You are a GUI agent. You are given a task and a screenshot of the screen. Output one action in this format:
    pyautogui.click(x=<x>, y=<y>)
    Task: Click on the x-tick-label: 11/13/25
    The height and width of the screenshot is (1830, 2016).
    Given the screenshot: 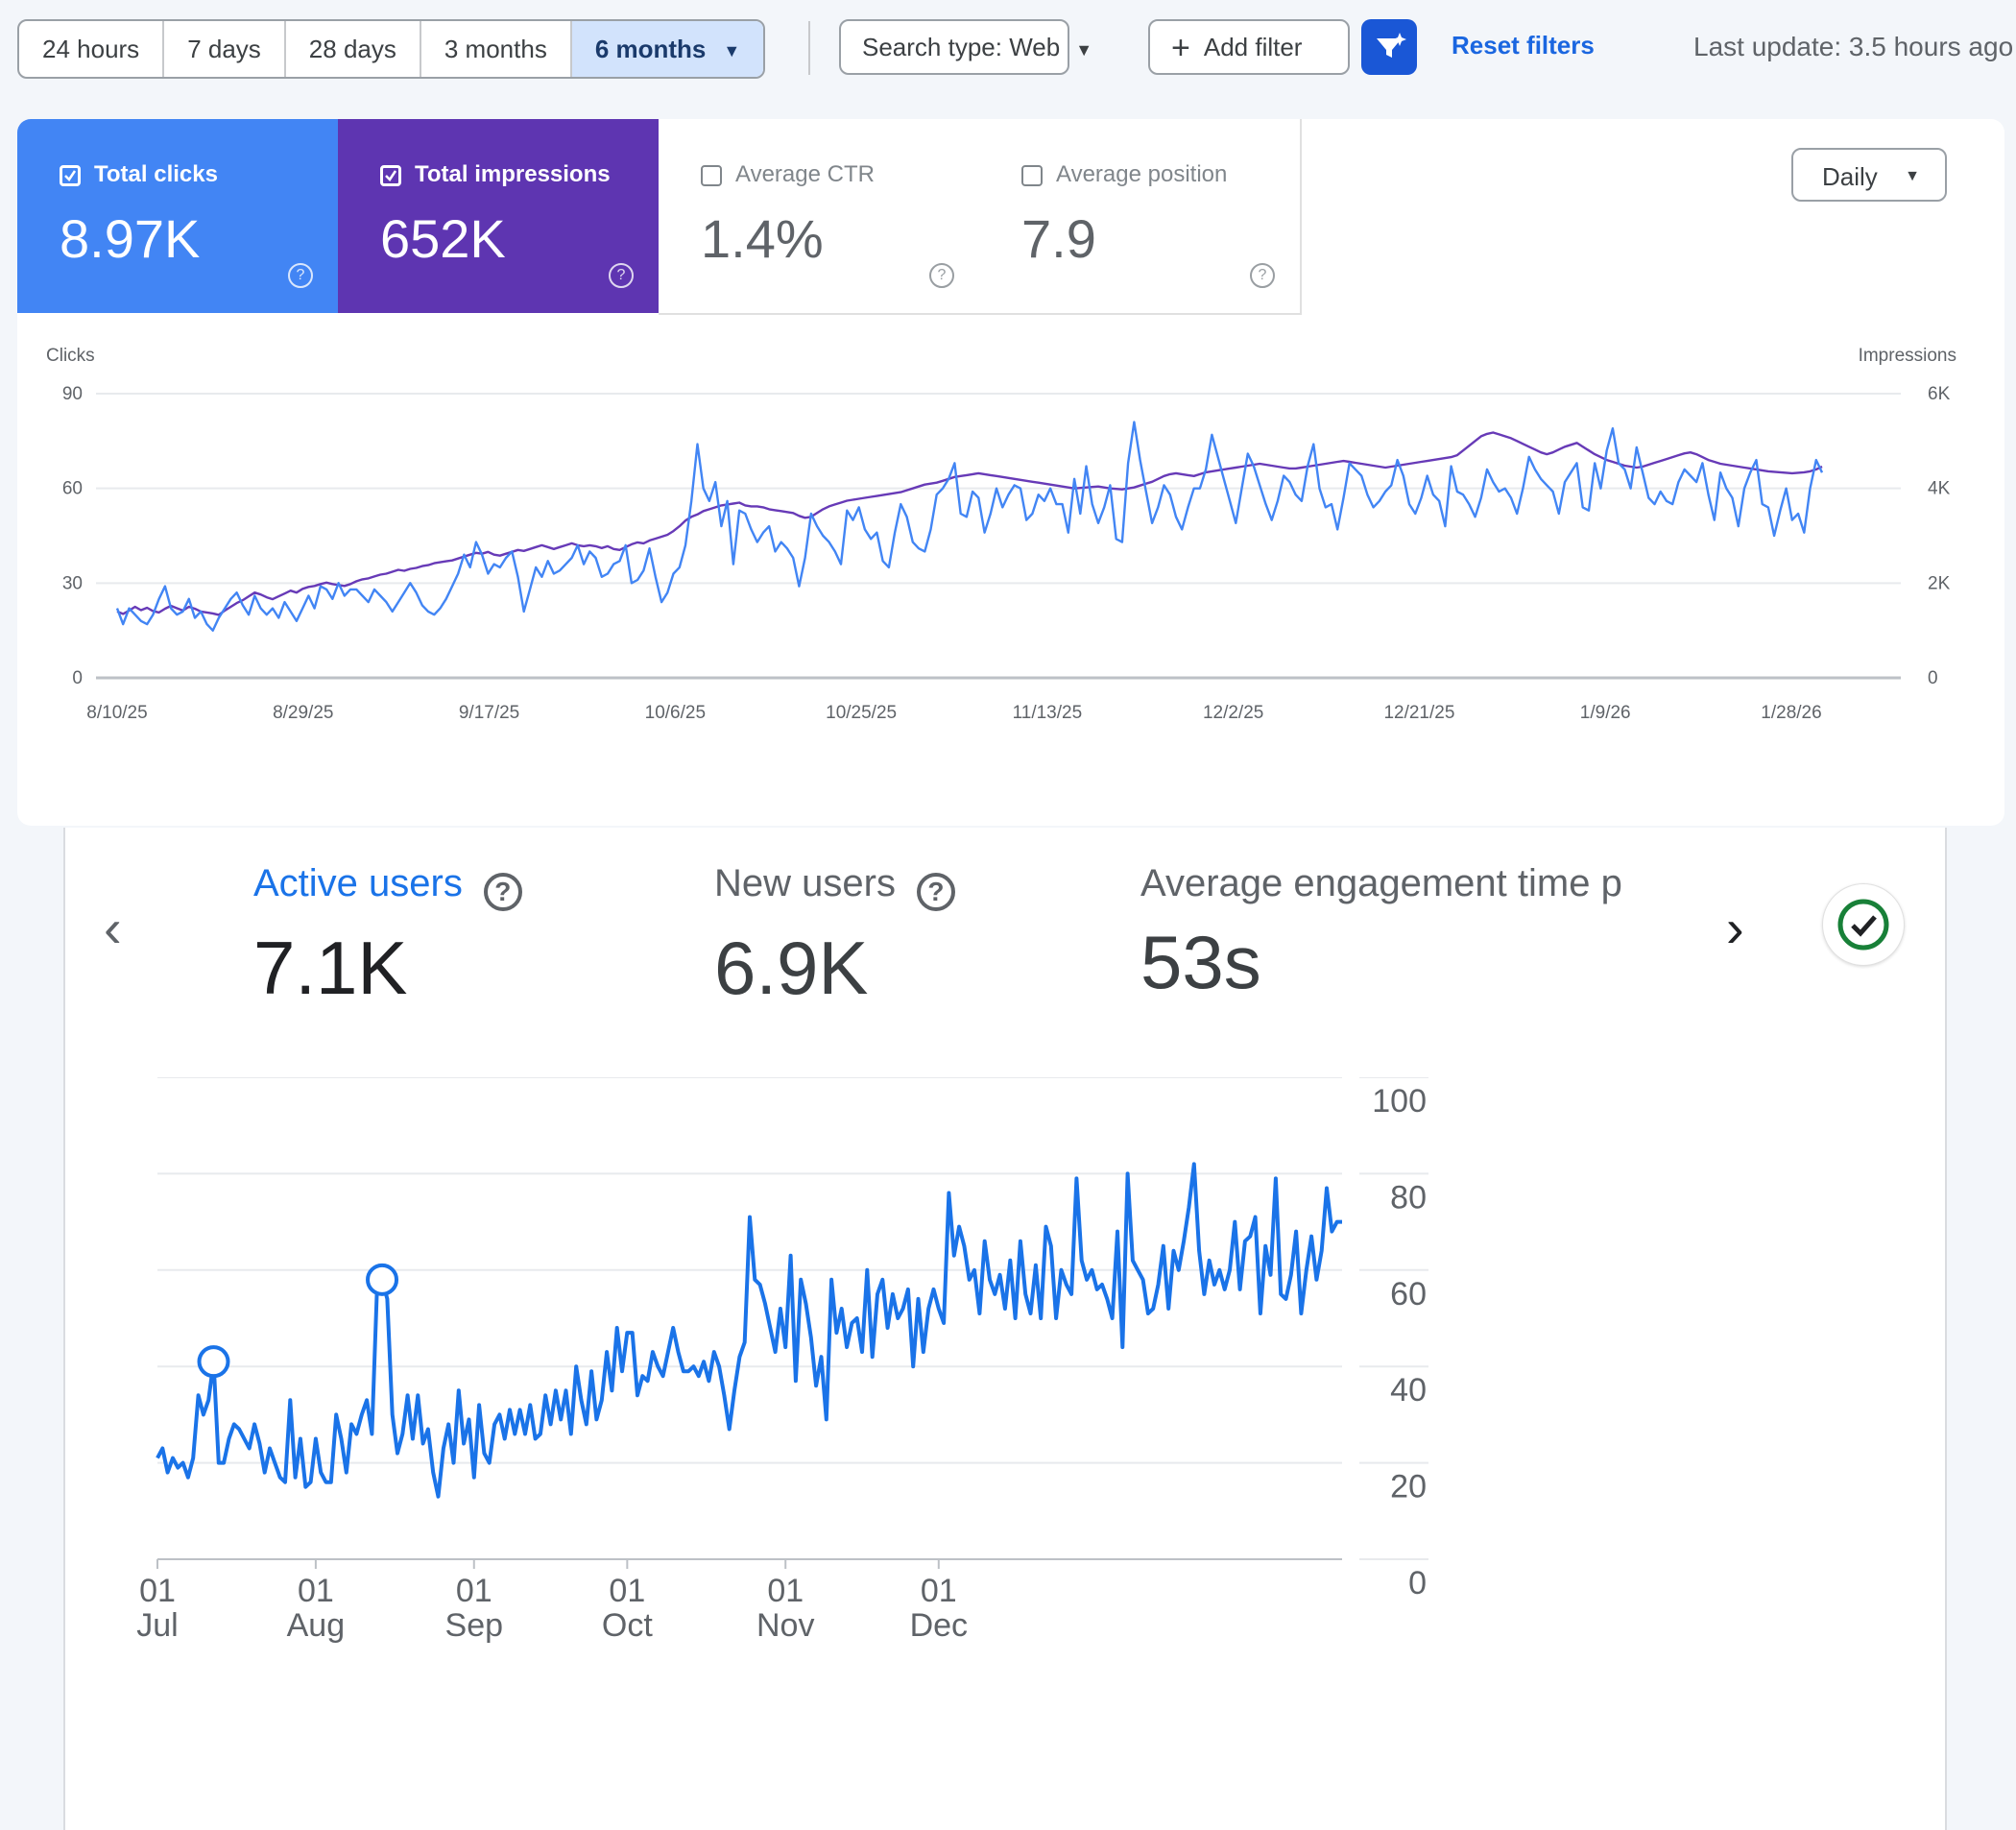 What is the action you would take?
    pyautogui.click(x=1048, y=713)
    